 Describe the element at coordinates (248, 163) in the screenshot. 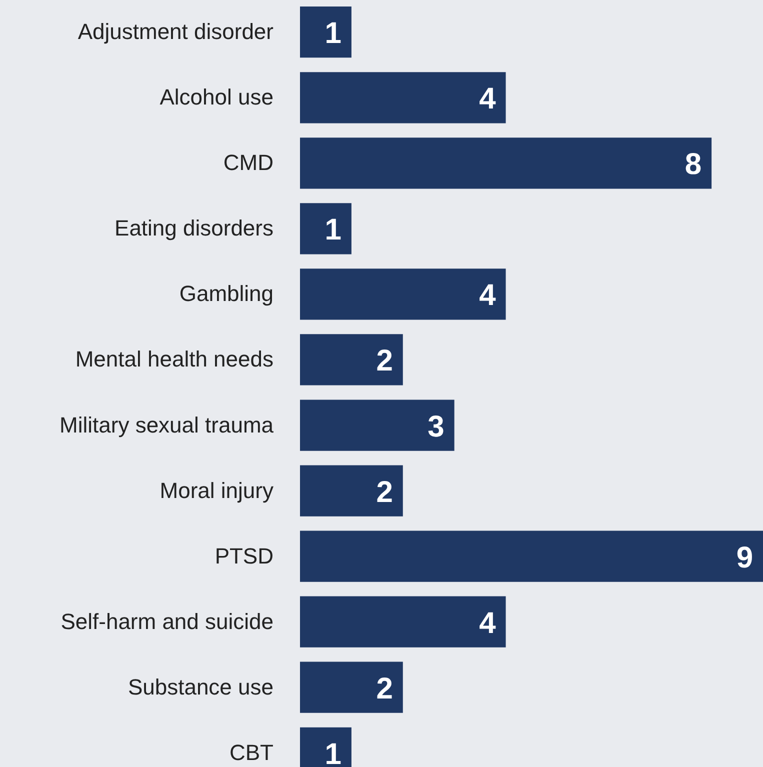

I see `y-tick-label: CMD` at that location.